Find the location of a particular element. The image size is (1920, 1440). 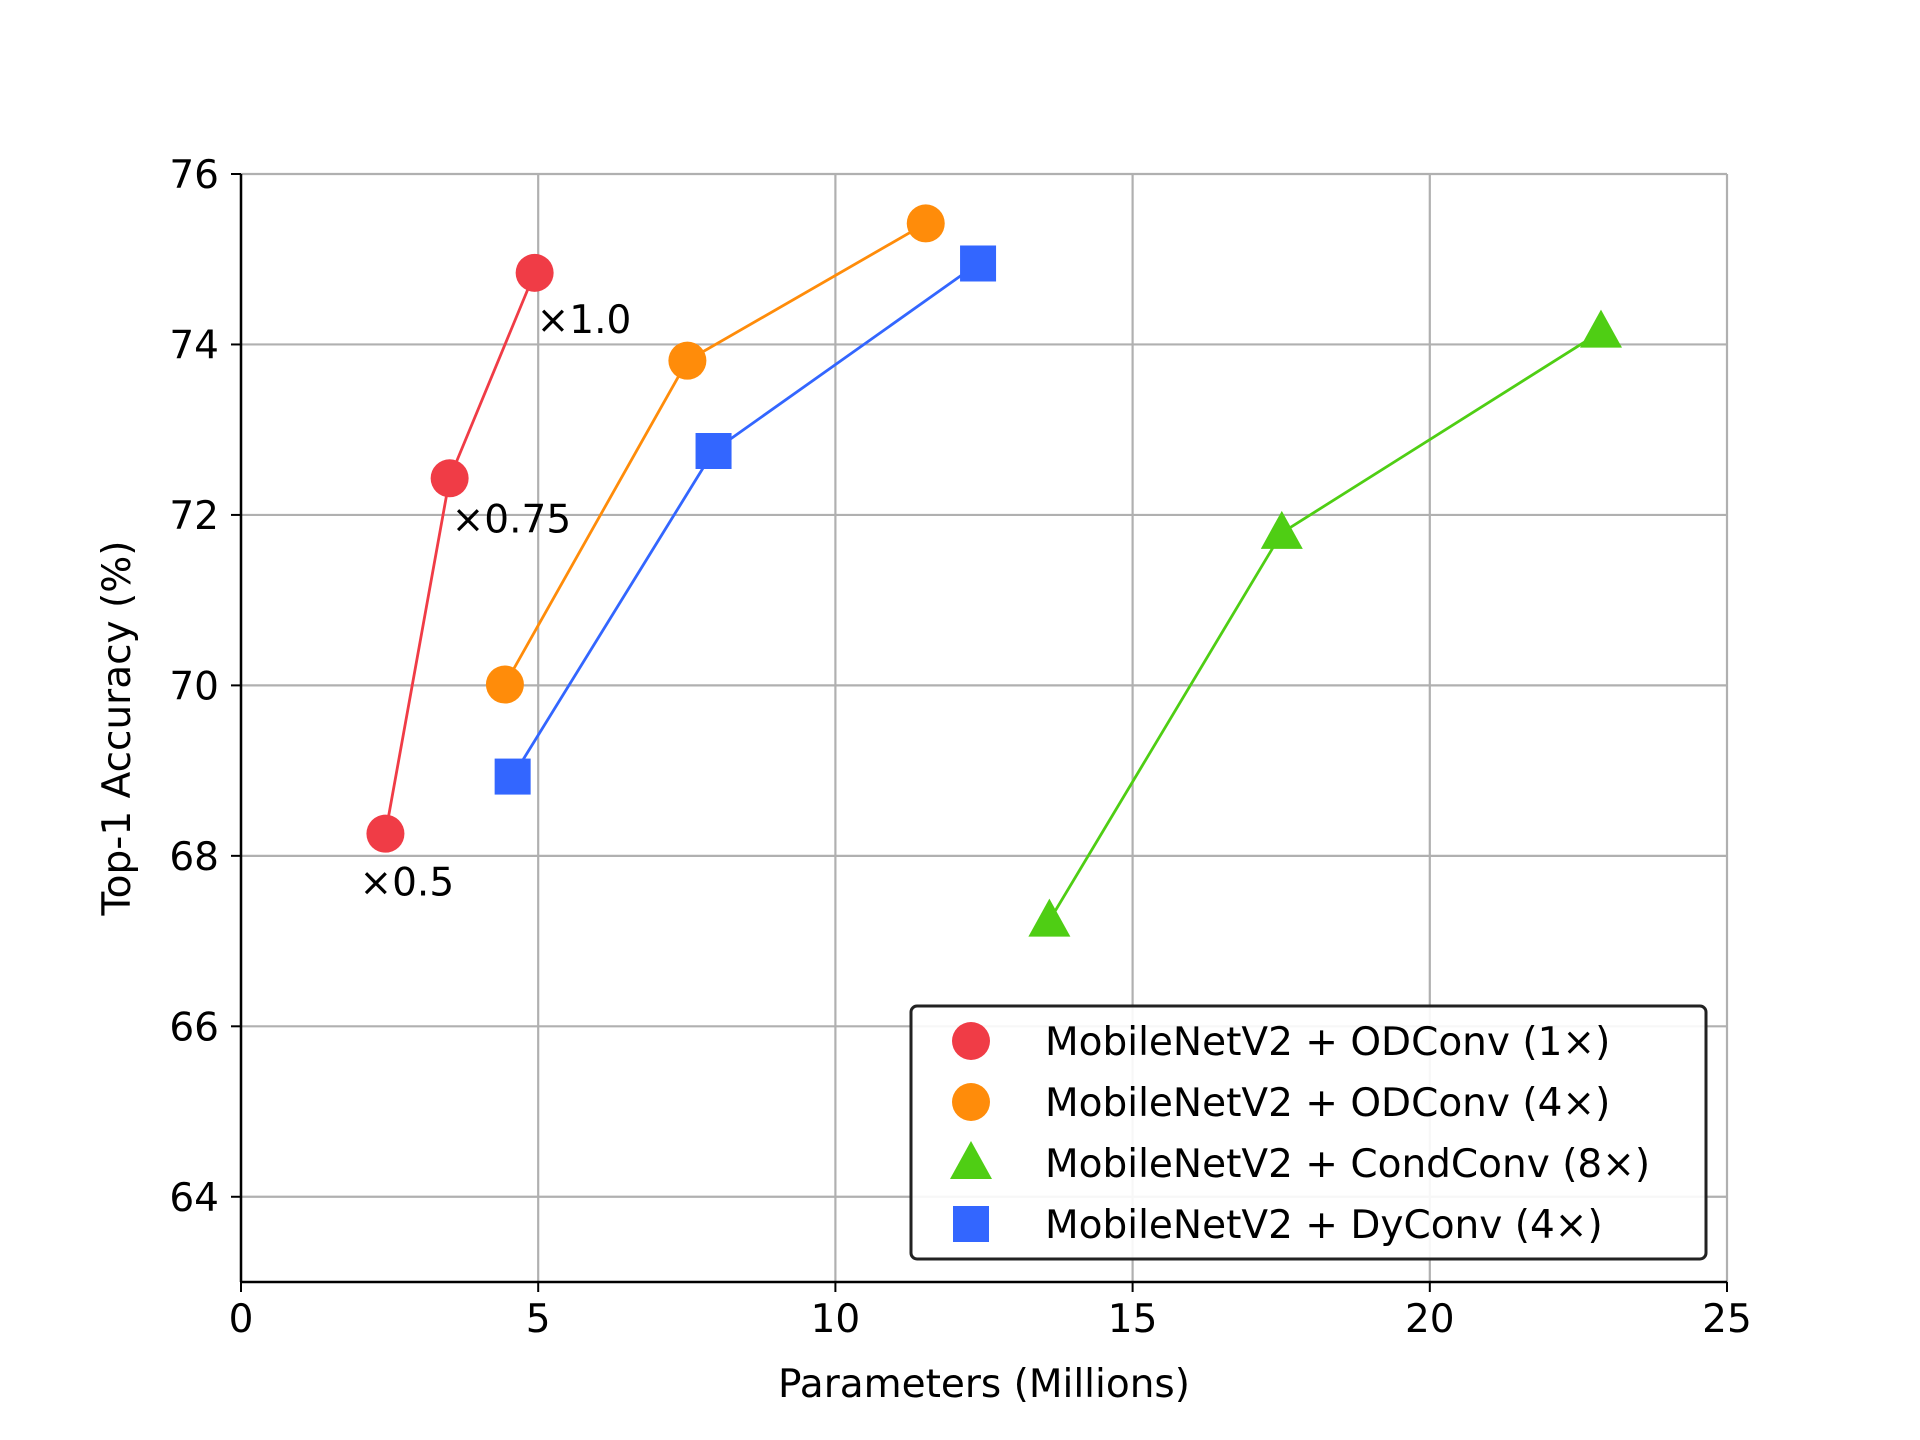

y-tick-label: 72 is located at coordinates (194, 516).